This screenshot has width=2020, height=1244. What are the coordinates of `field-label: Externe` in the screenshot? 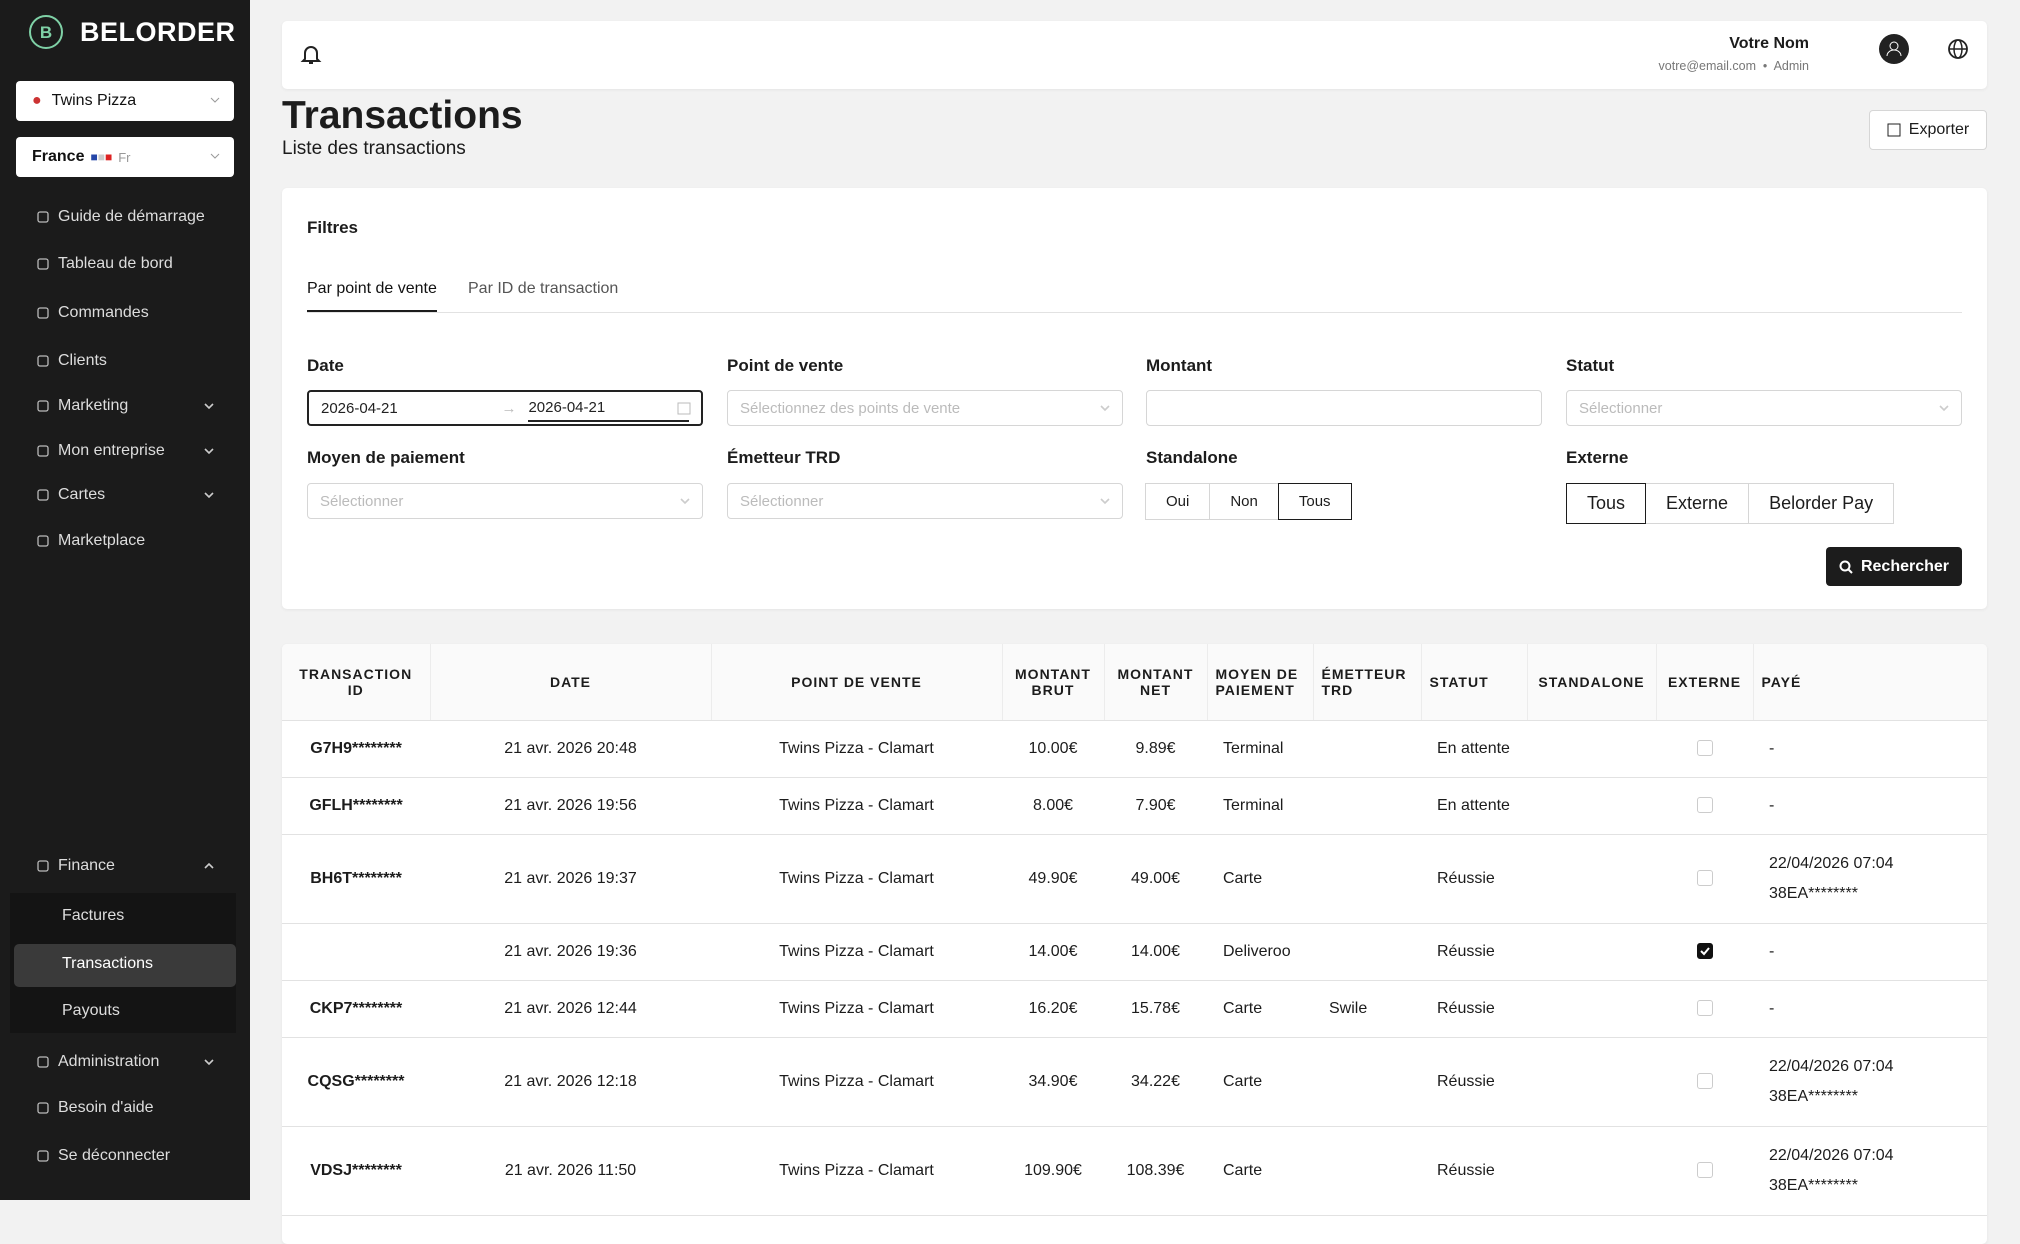 It's located at (1597, 457).